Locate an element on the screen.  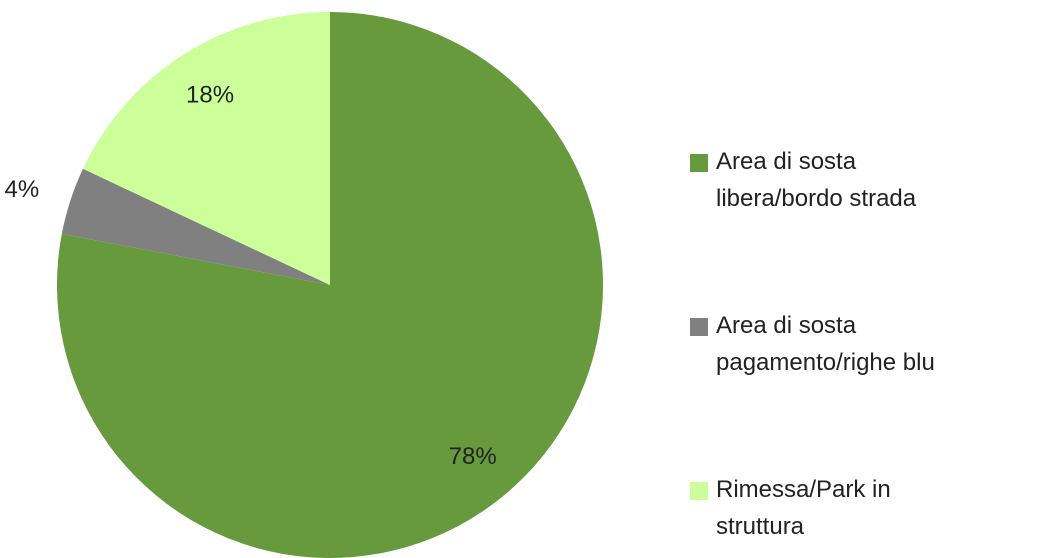
legend-label: Rimessa/Park in struttura is located at coordinates (806, 508).